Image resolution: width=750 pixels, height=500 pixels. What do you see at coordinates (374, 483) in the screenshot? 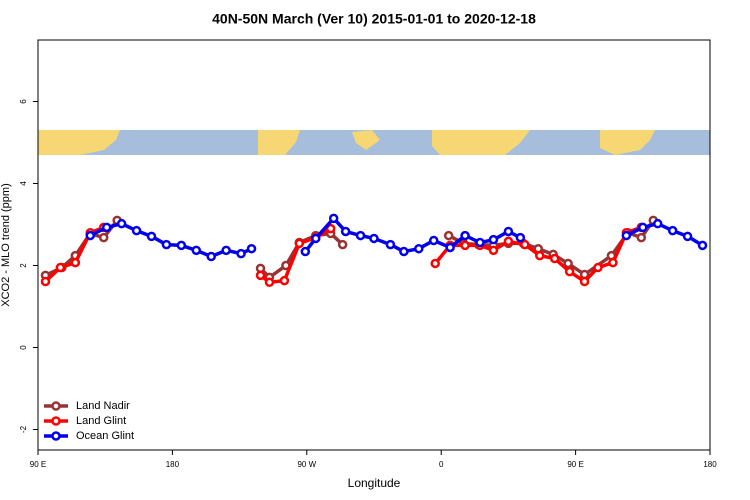
I see `x-axis-label: Longitude` at bounding box center [374, 483].